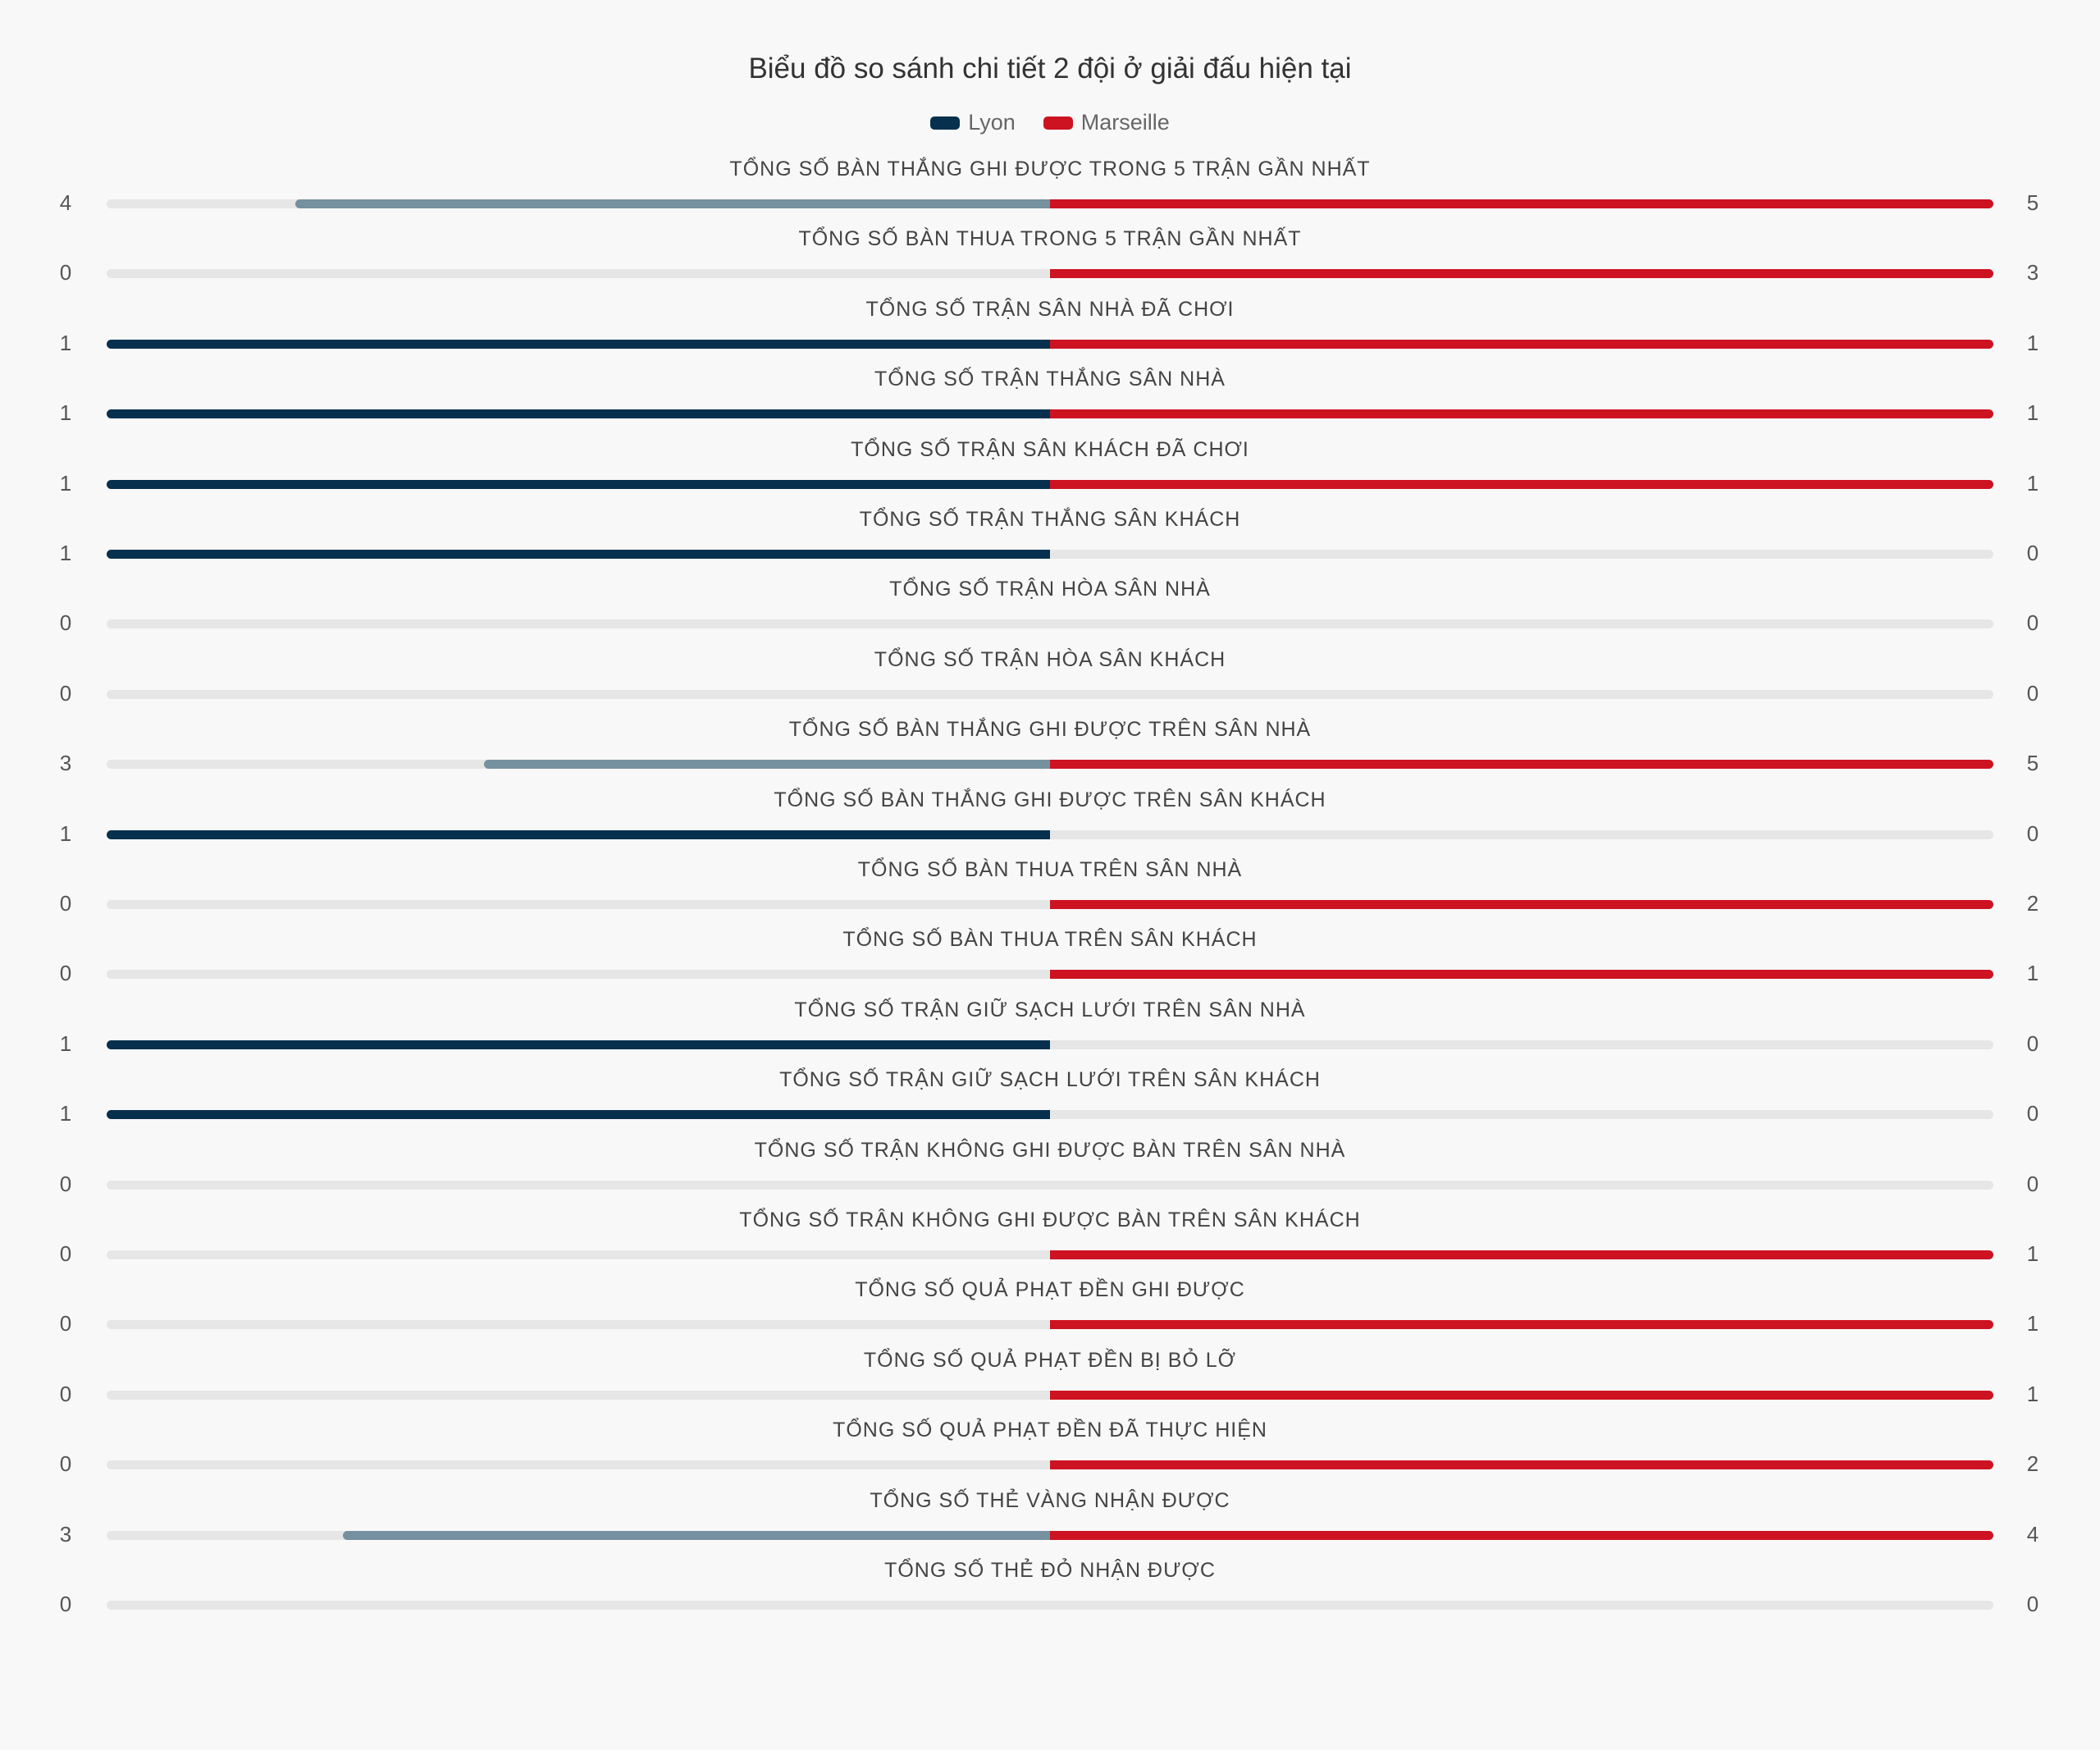 This screenshot has width=2100, height=1750. Describe the element at coordinates (992, 122) in the screenshot. I see `legend-label-lyon: Lyon` at that location.